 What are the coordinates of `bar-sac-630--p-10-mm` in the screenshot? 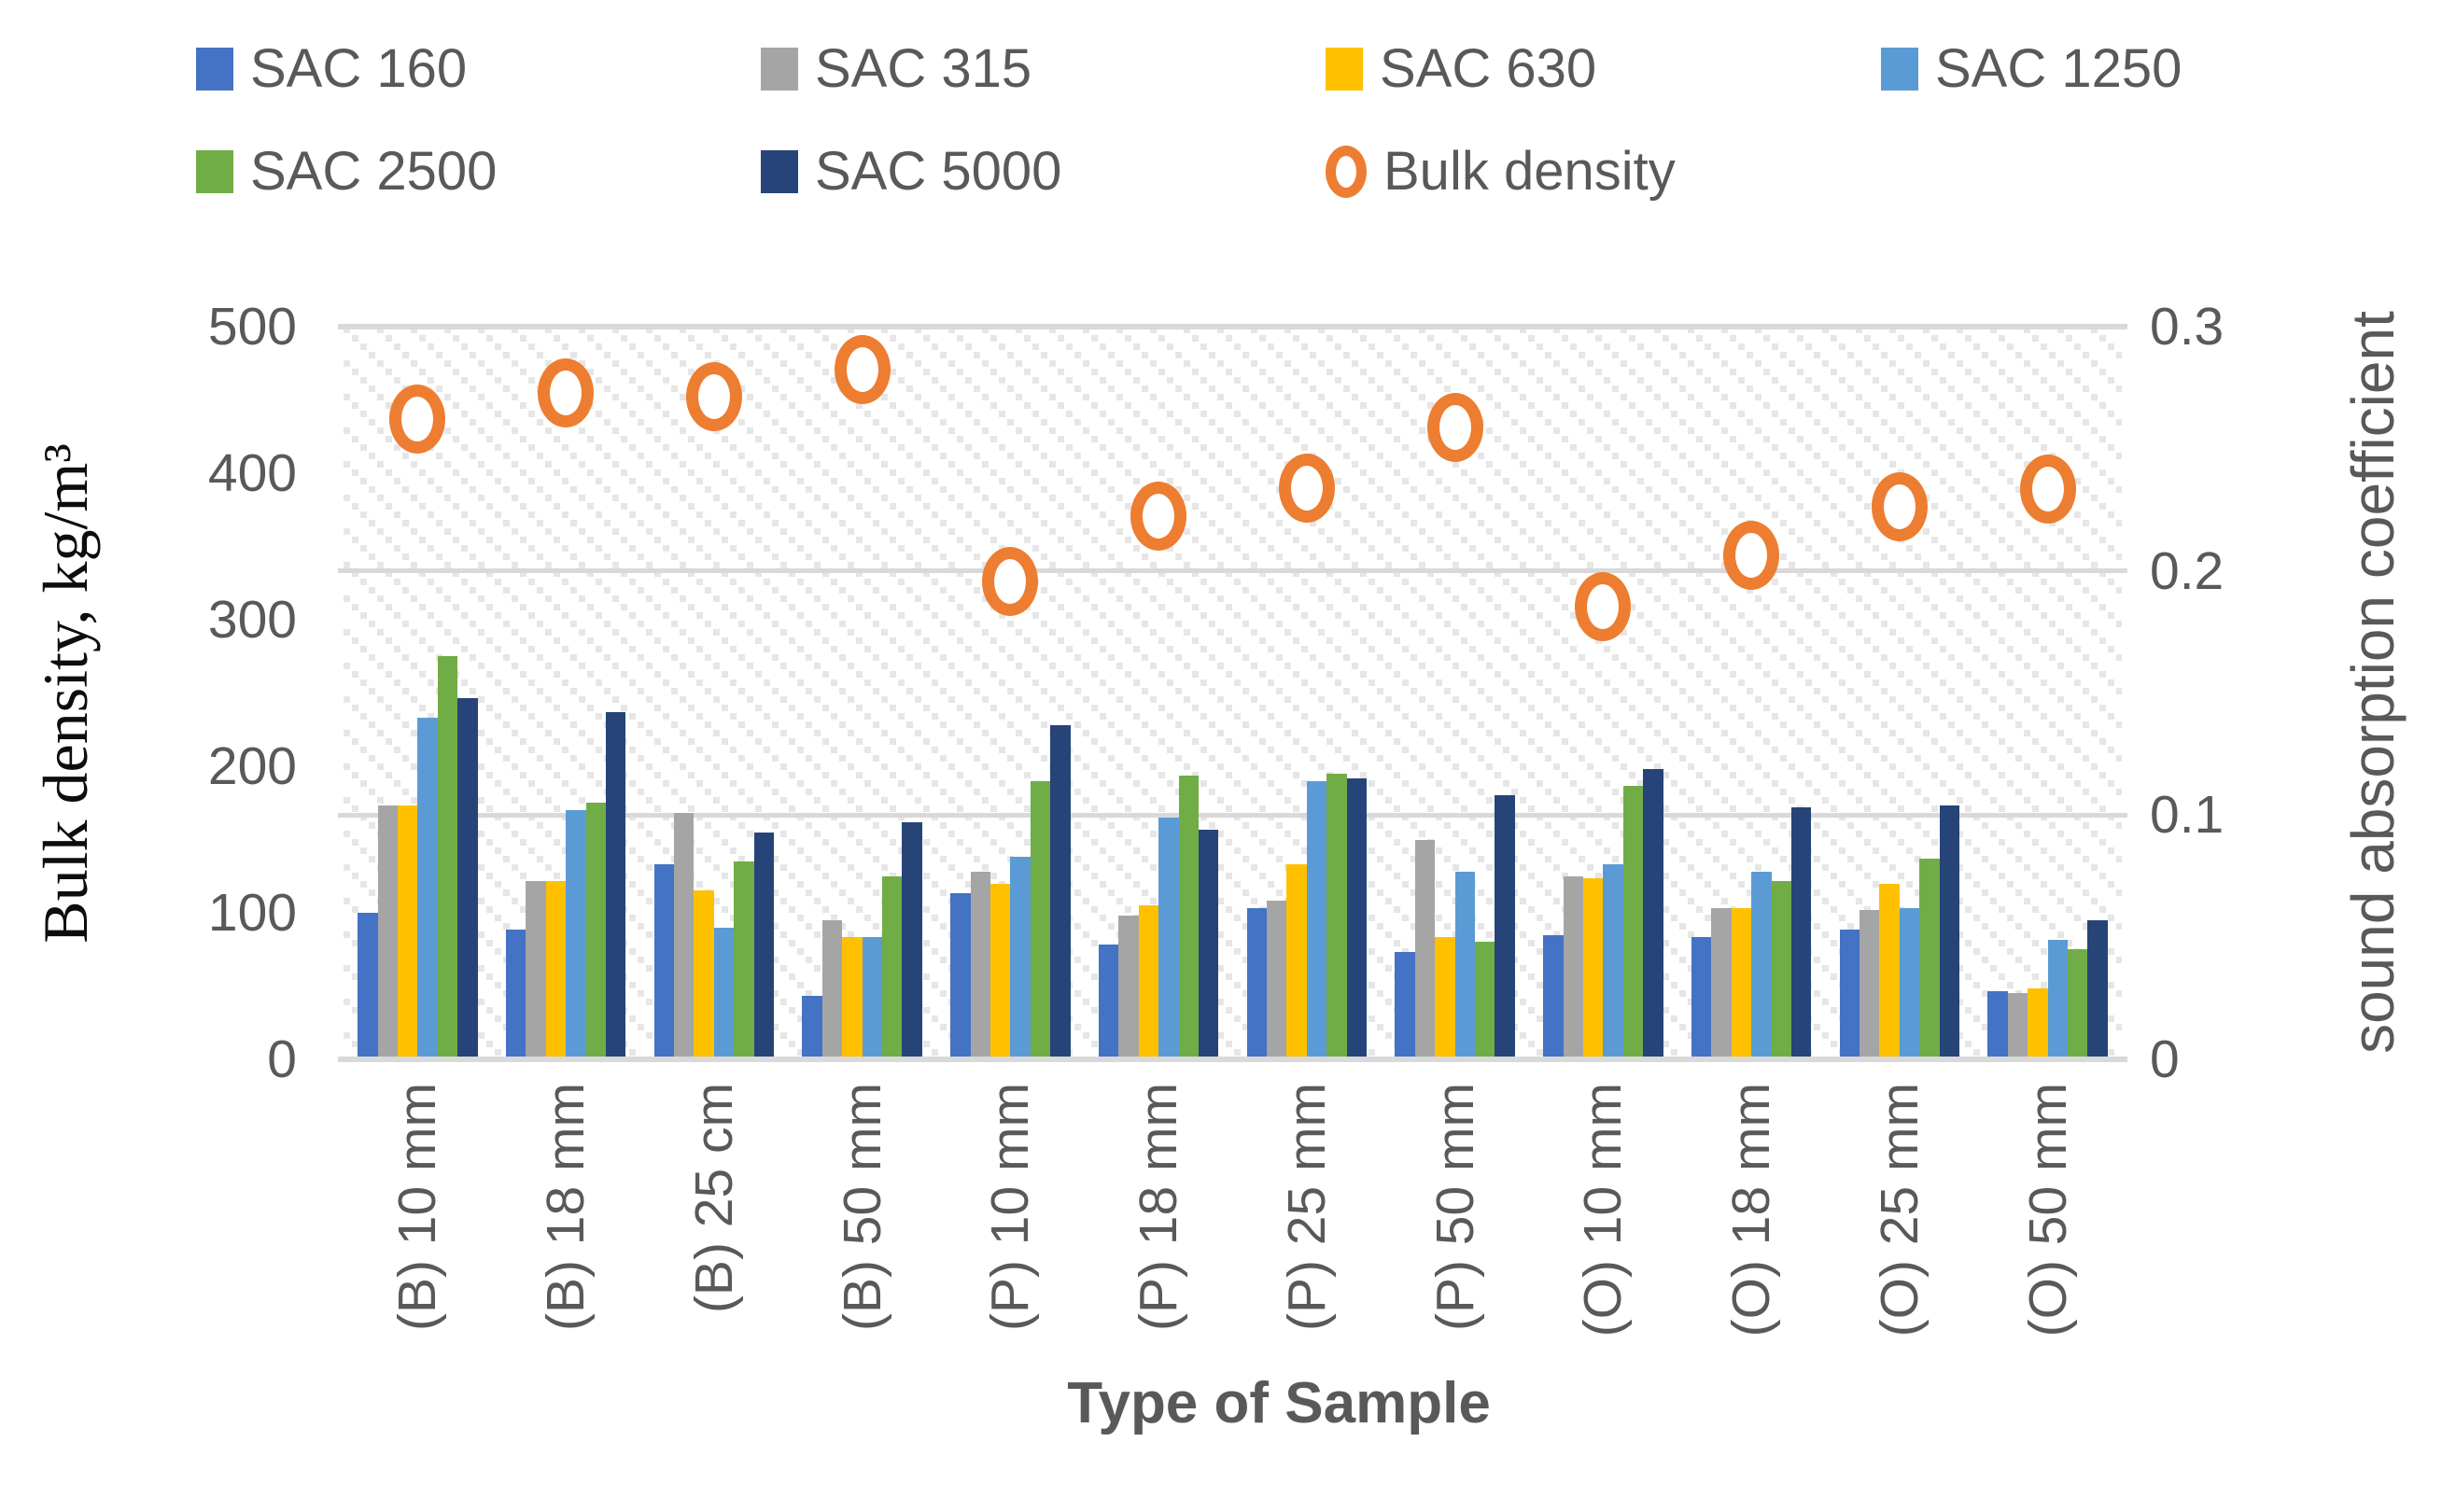 It's located at (1000, 971).